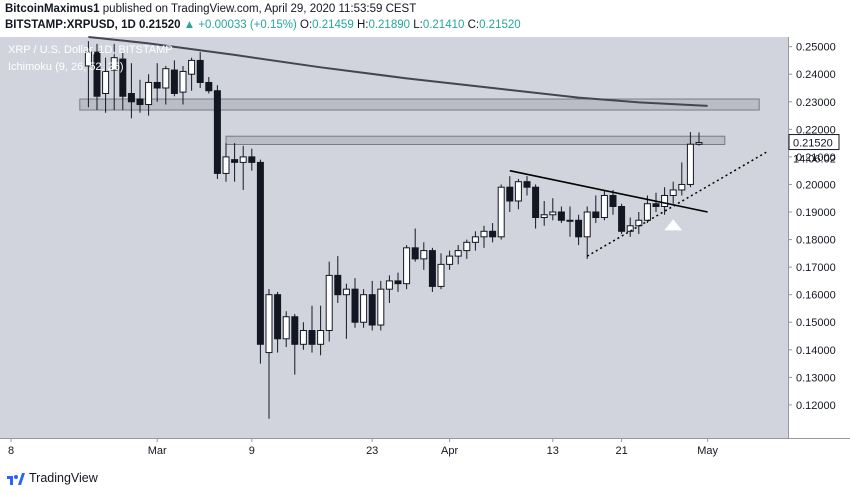 This screenshot has width=850, height=493. I want to click on markers, so click(673, 225).